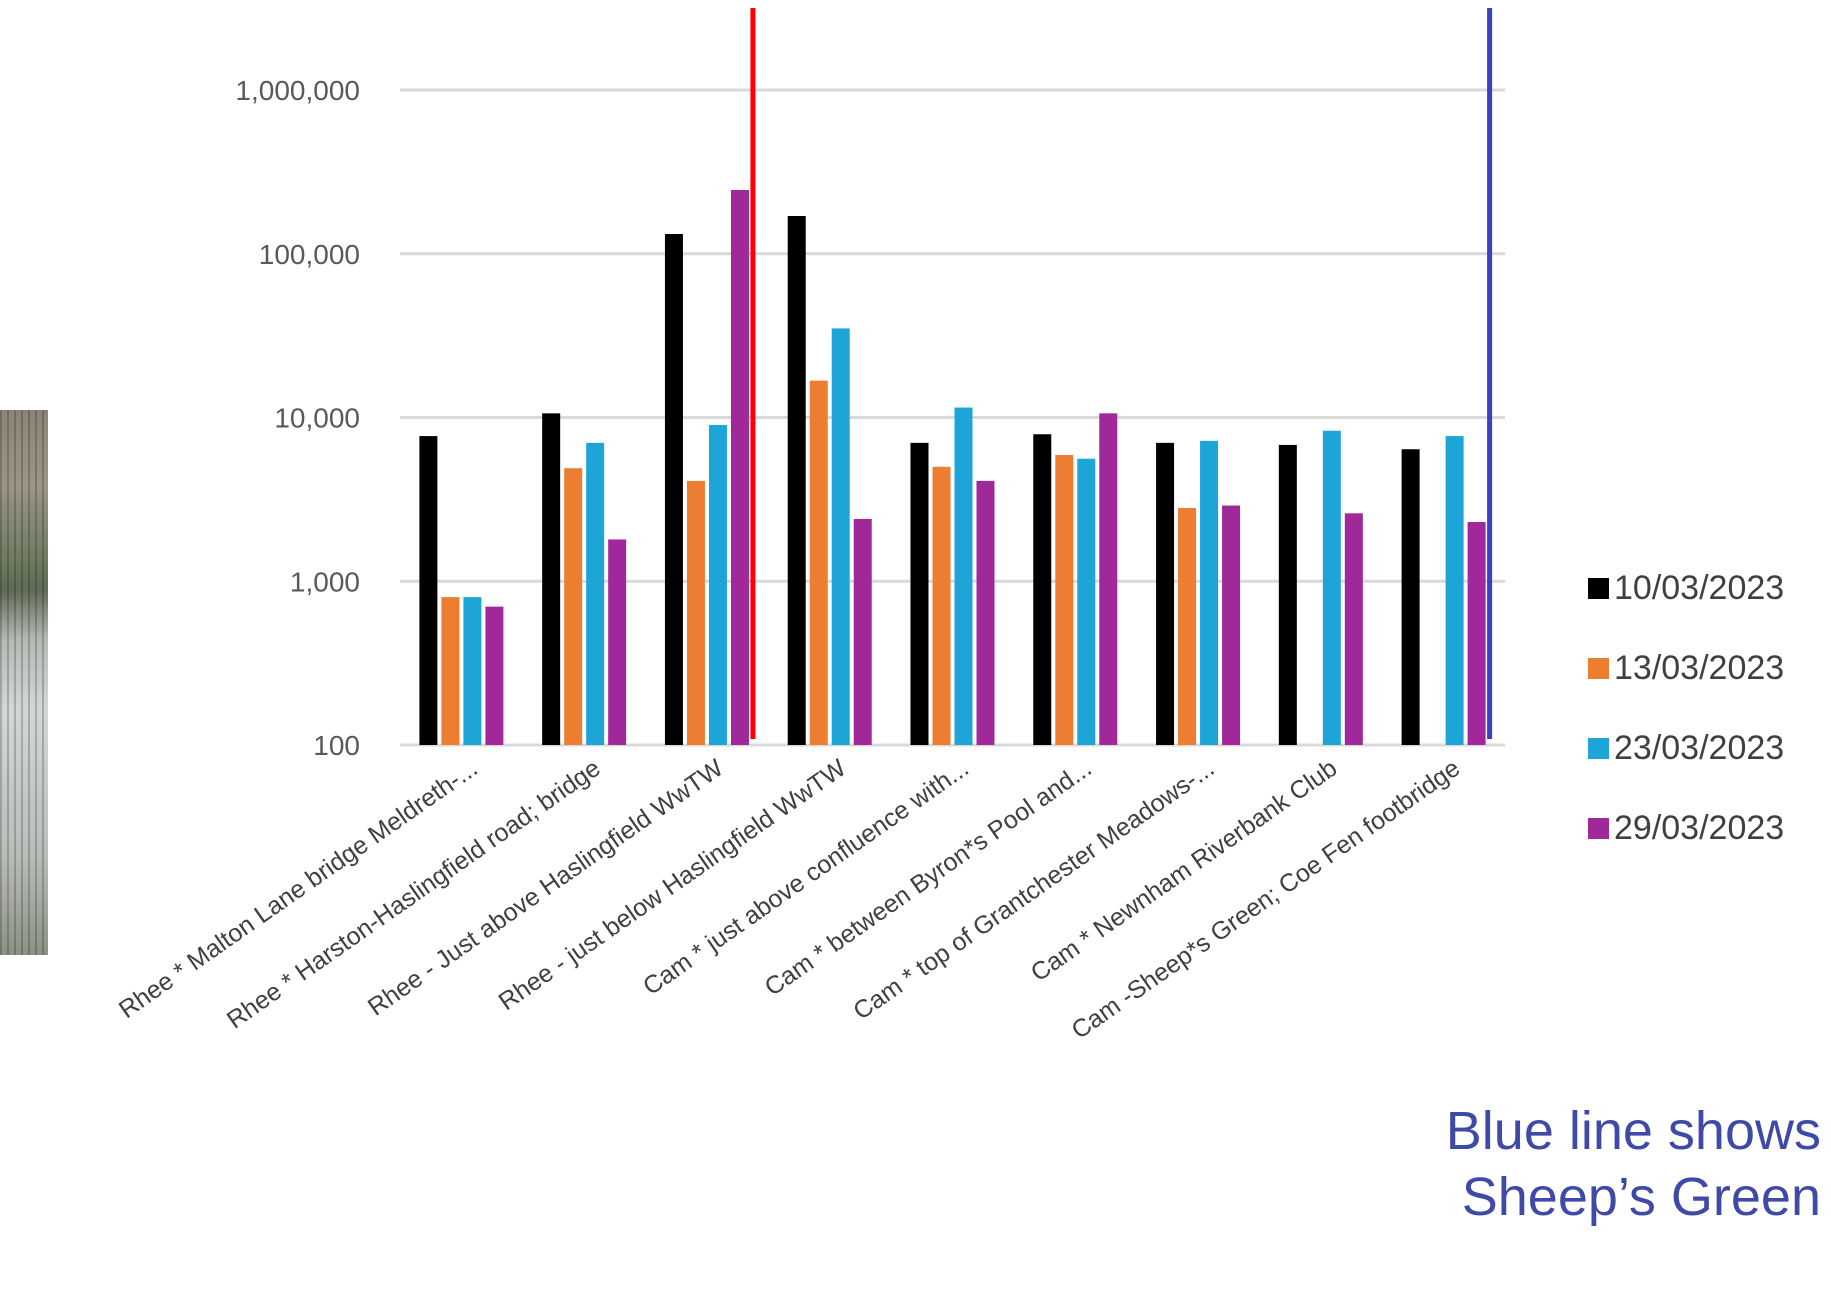 The image size is (1831, 1296). What do you see at coordinates (1633, 1164) in the screenshot?
I see `annotation: Blue line shows Sheep’s Green` at bounding box center [1633, 1164].